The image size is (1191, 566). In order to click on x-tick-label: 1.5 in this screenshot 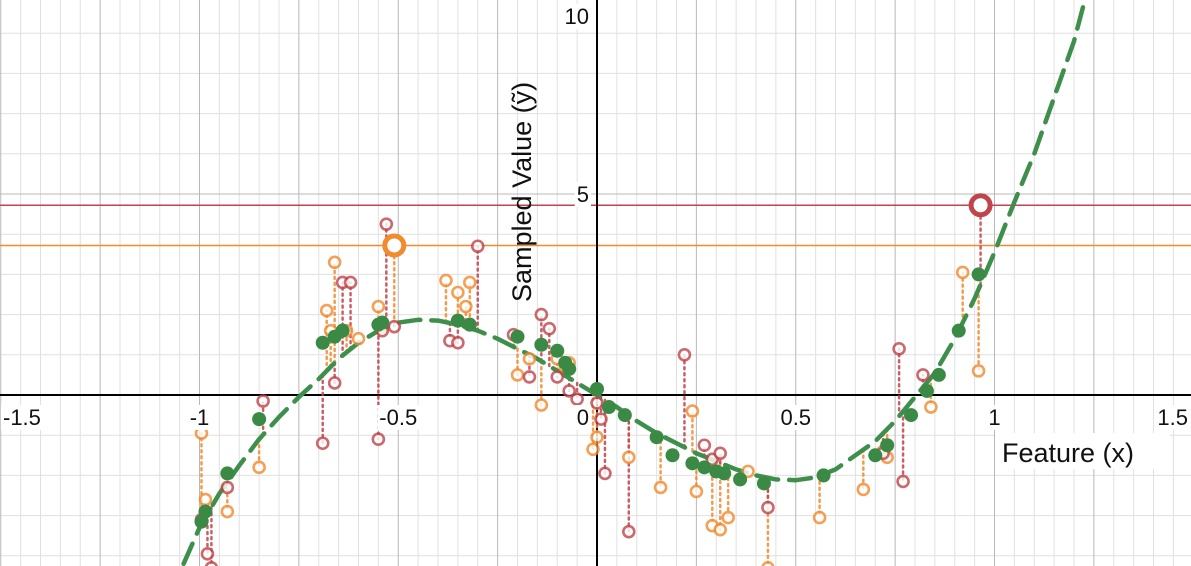, I will do `click(1172, 417)`.